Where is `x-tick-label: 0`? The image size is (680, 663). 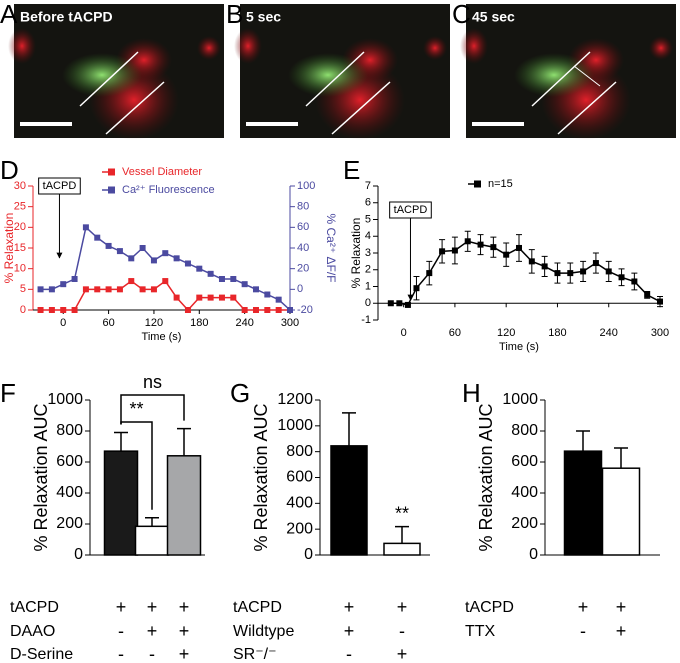 x-tick-label: 0 is located at coordinates (404, 333).